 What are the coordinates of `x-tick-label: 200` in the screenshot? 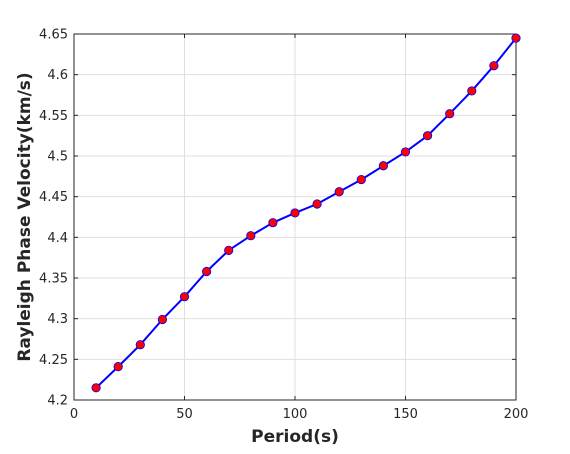 It's located at (516, 414).